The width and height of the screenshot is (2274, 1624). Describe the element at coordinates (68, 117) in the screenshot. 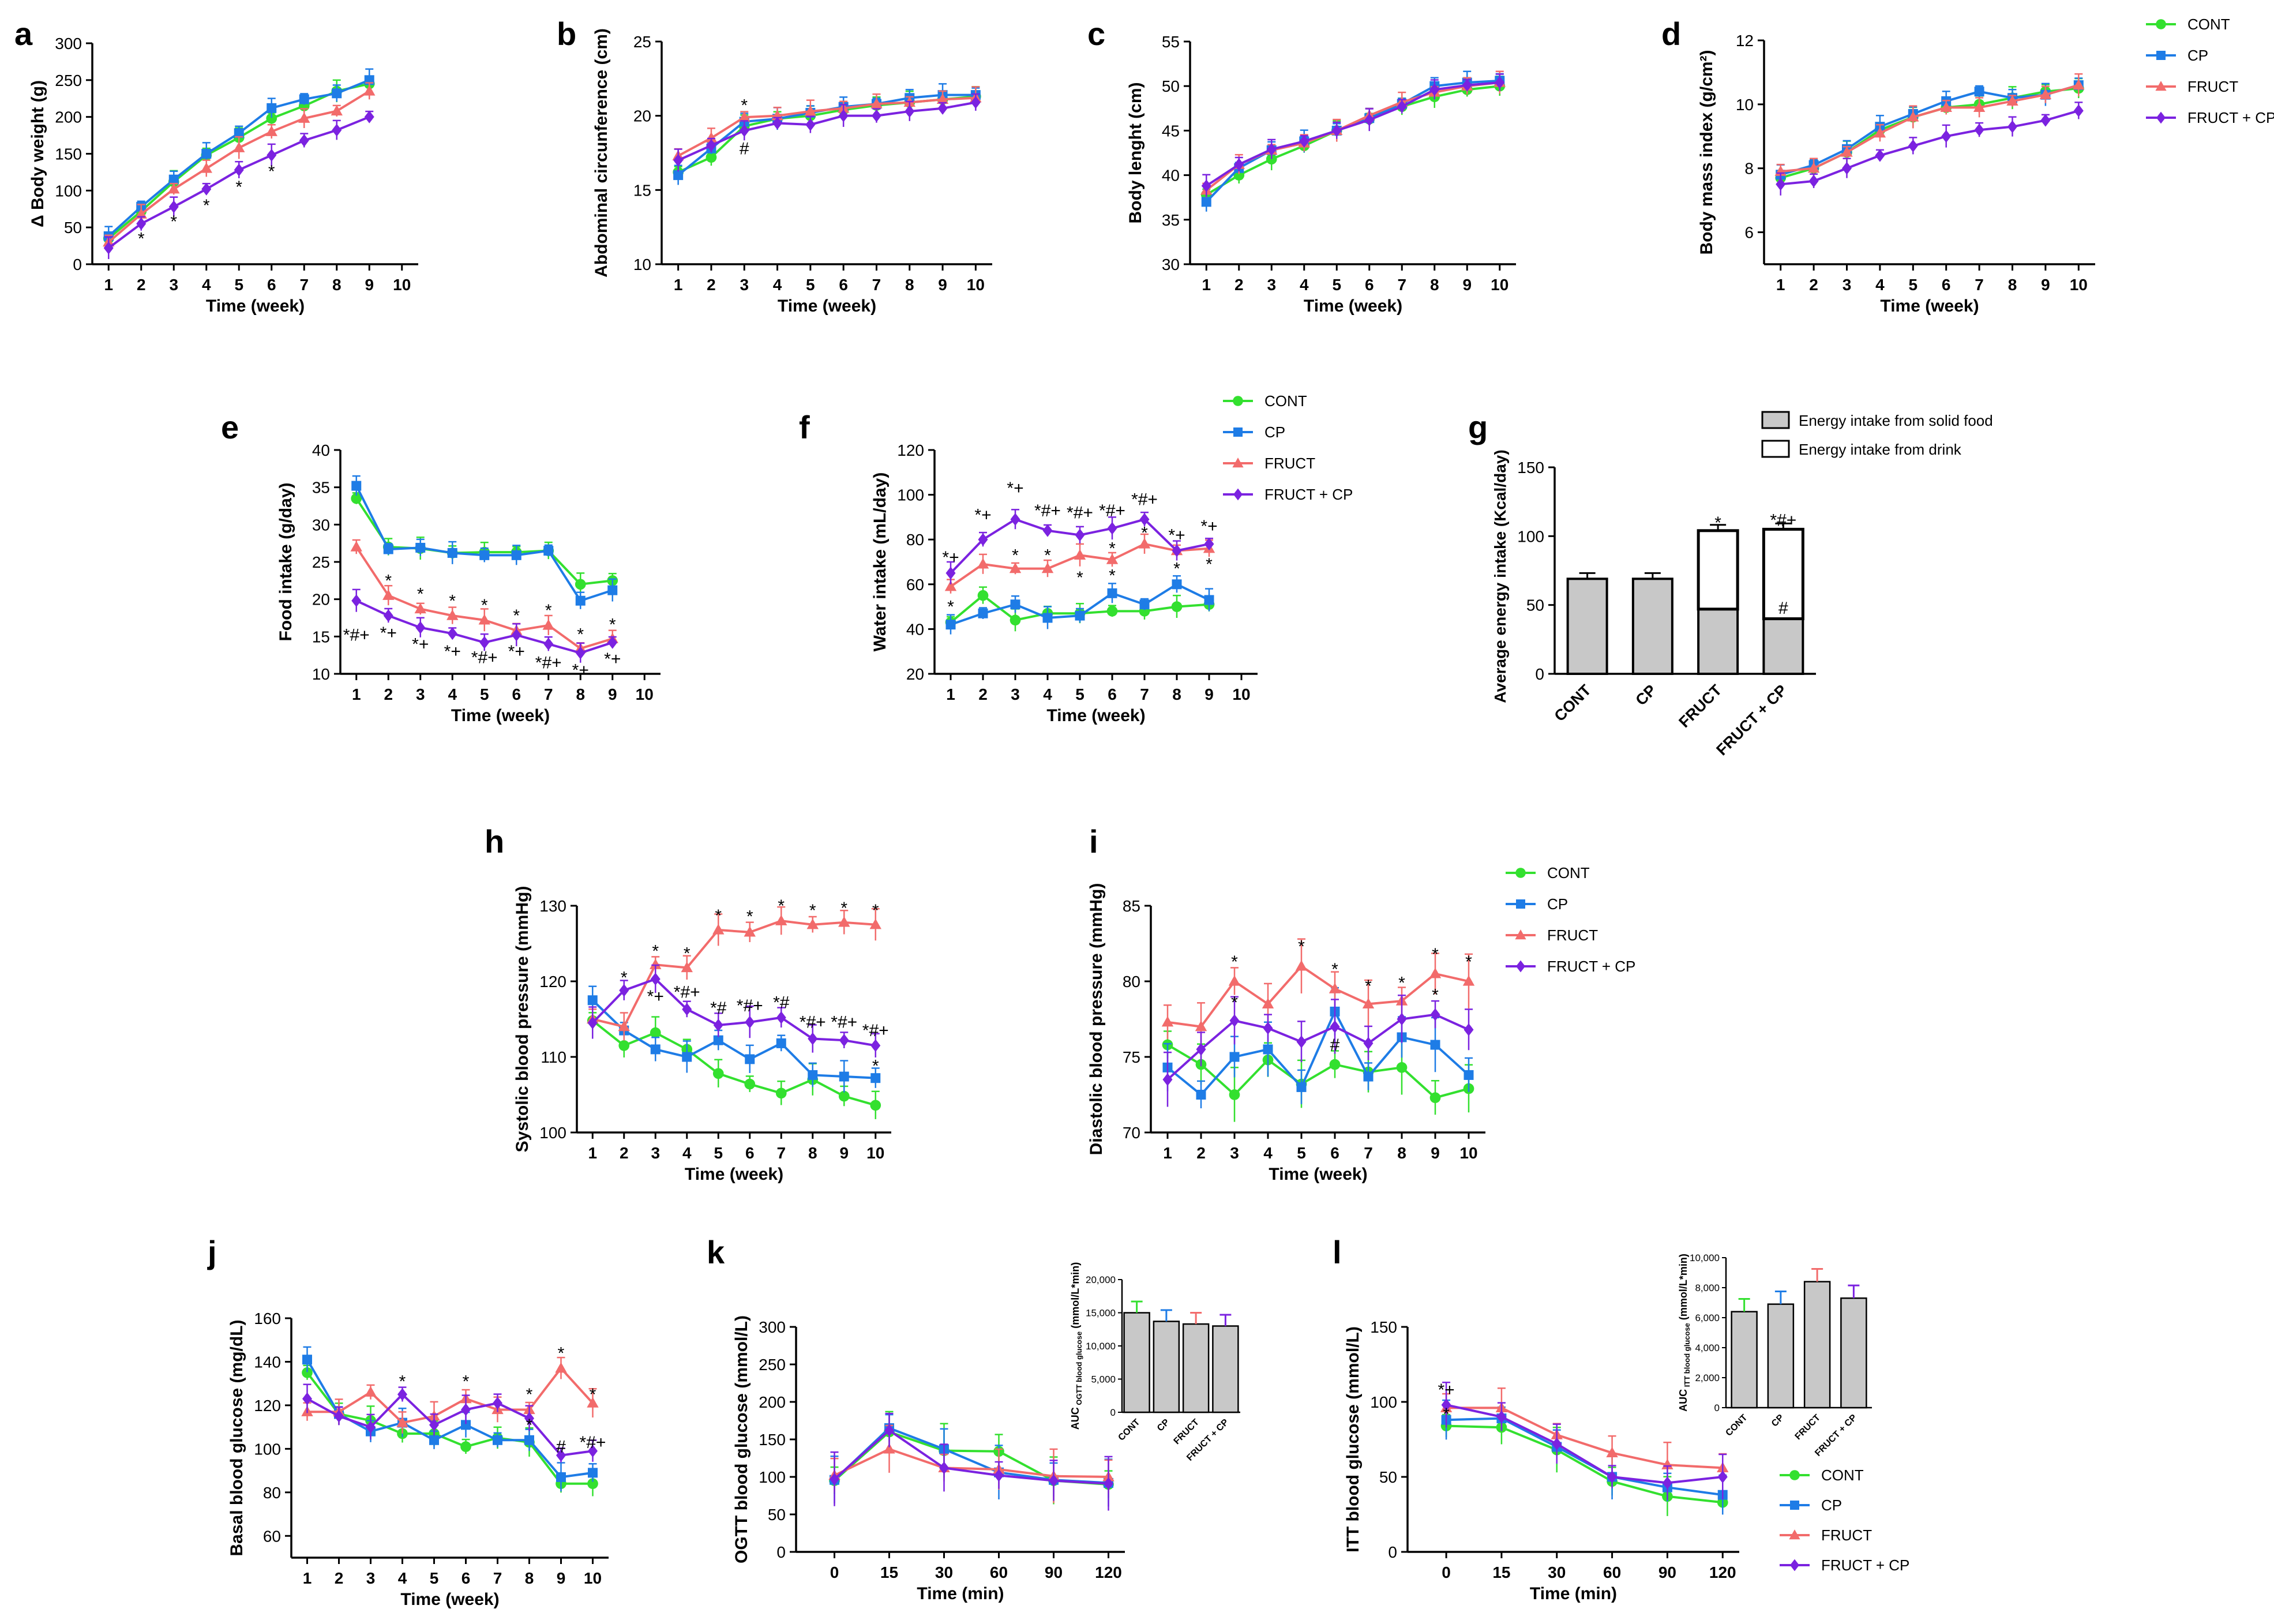

I see `y-tick-label: 200` at that location.